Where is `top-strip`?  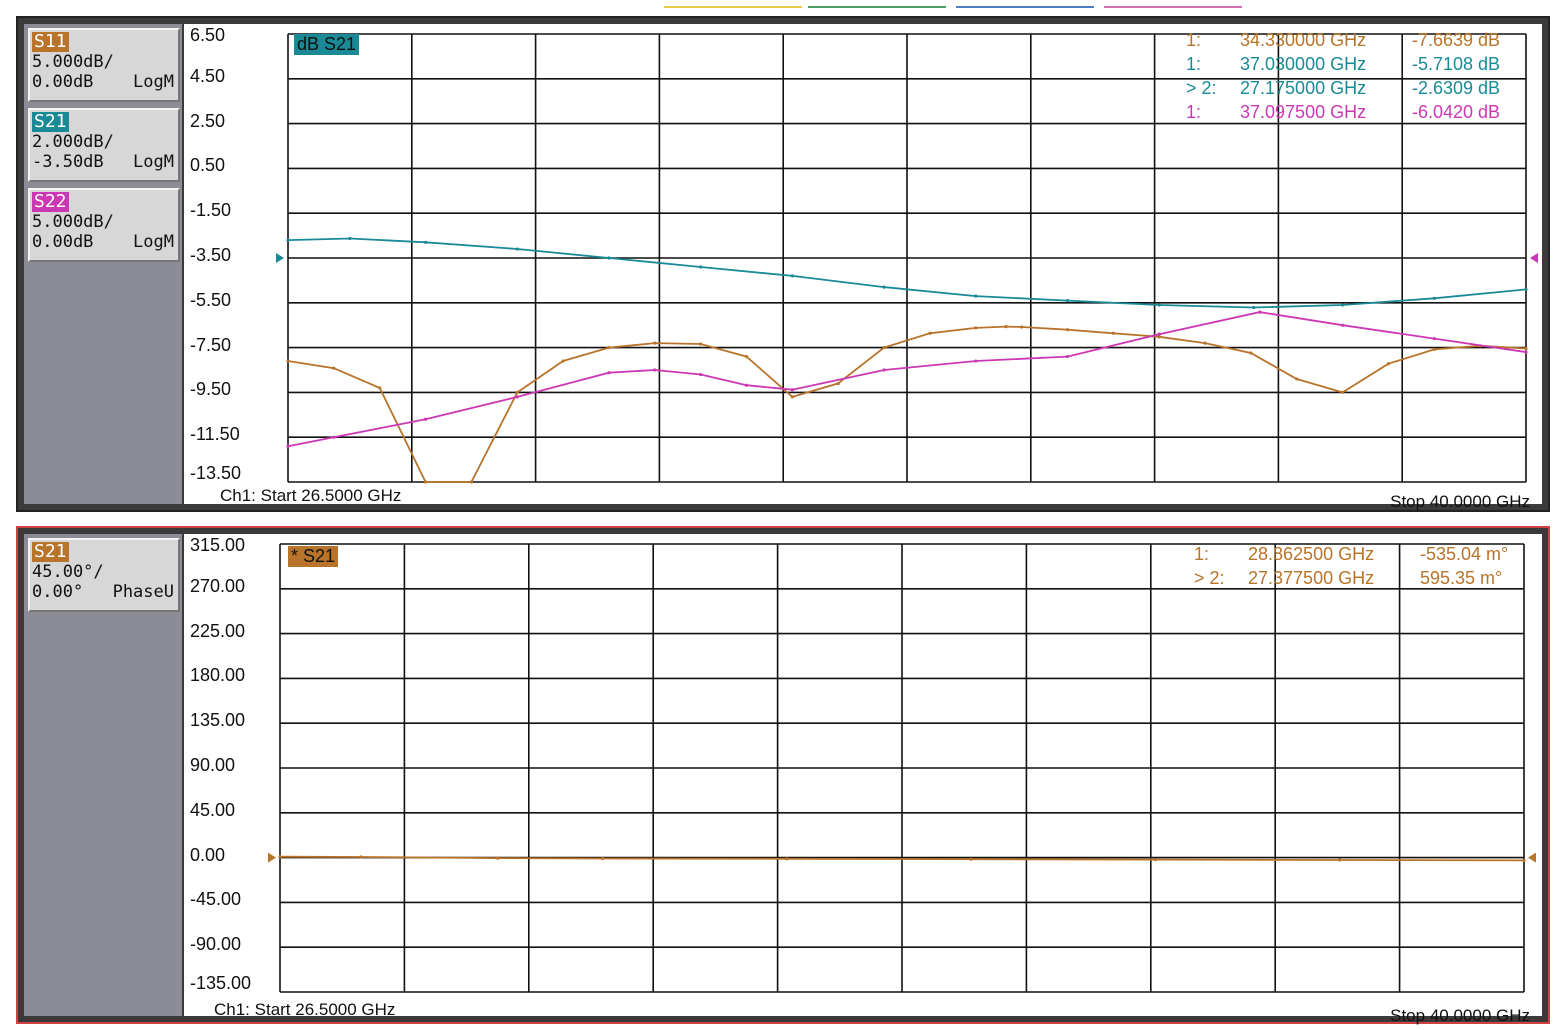
top-strip is located at coordinates (779, 7).